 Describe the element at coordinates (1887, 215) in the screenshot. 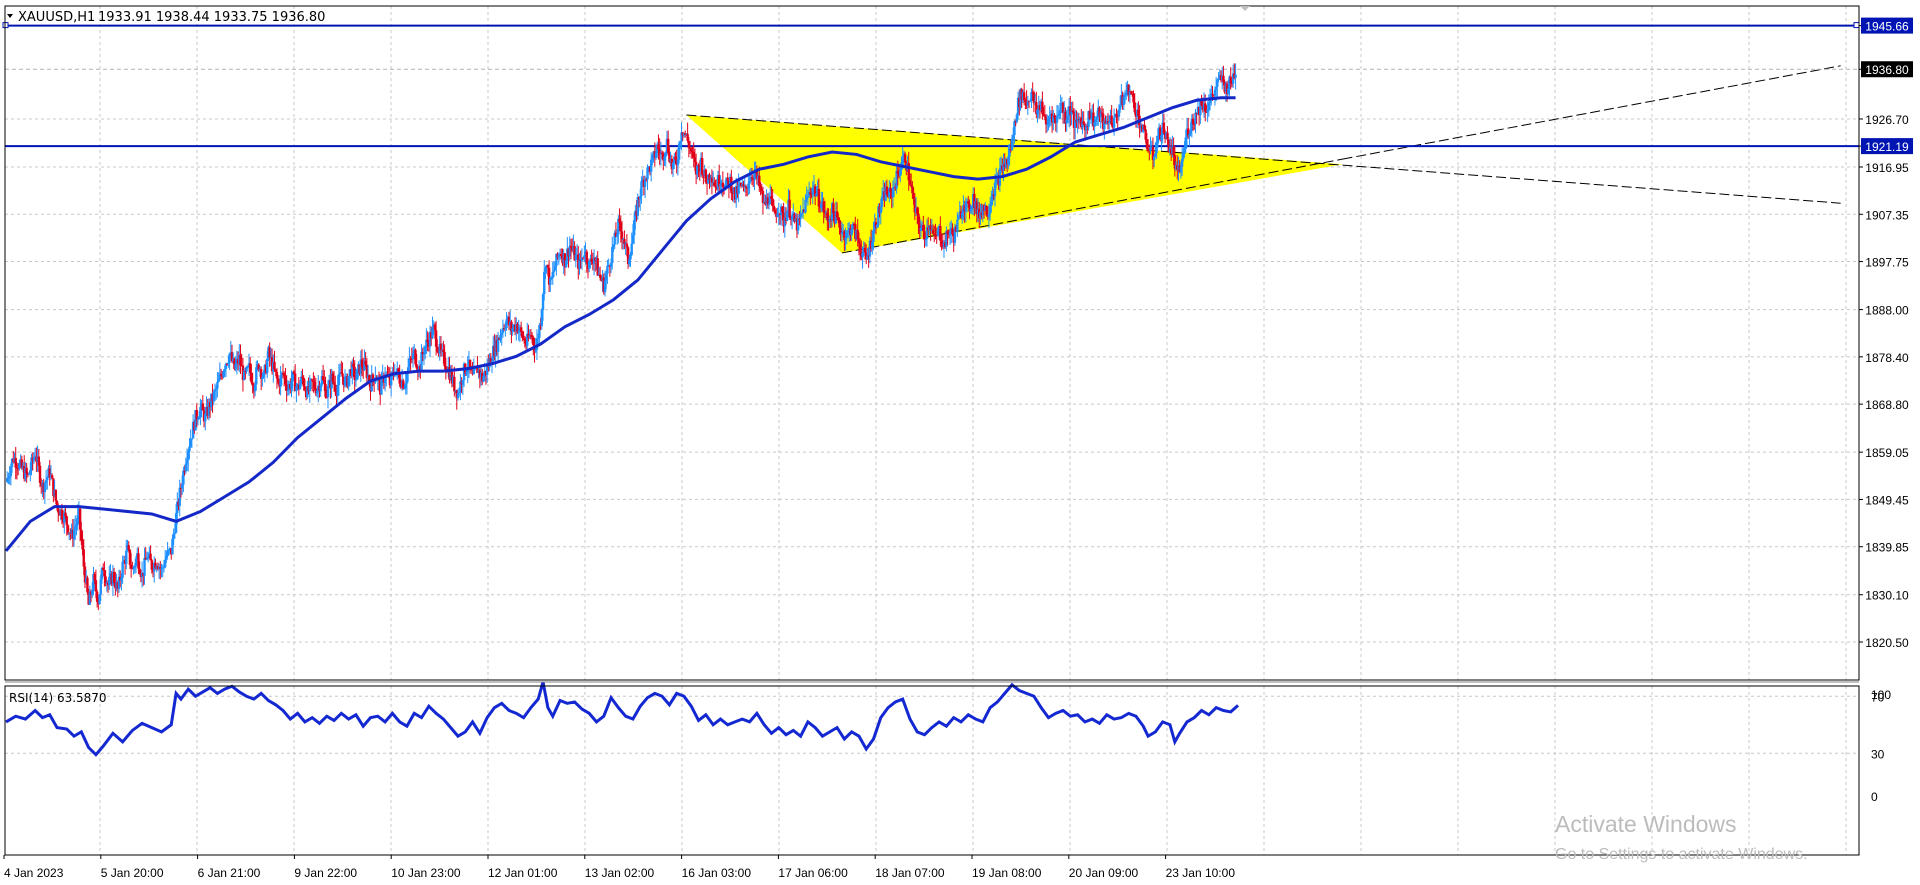

I see `price-tick-label: 1907.35` at that location.